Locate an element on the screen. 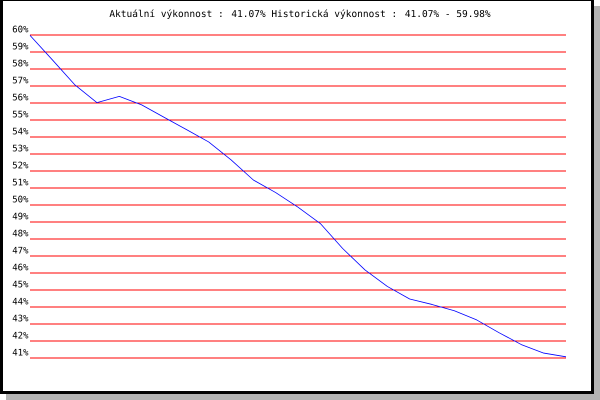 The height and width of the screenshot is (400, 600). y-tick-label: 41% is located at coordinates (20, 352).